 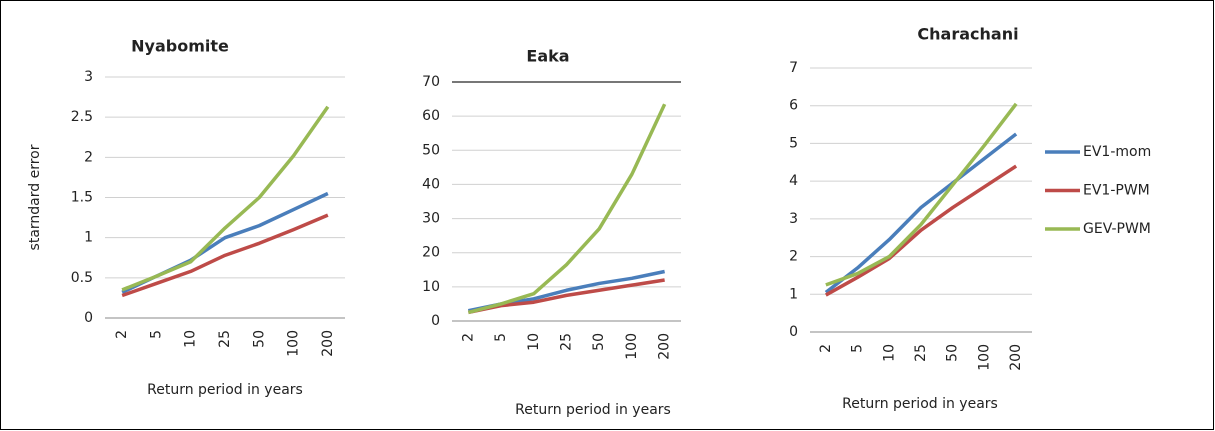 I want to click on y-tick-label: 60, so click(x=431, y=116).